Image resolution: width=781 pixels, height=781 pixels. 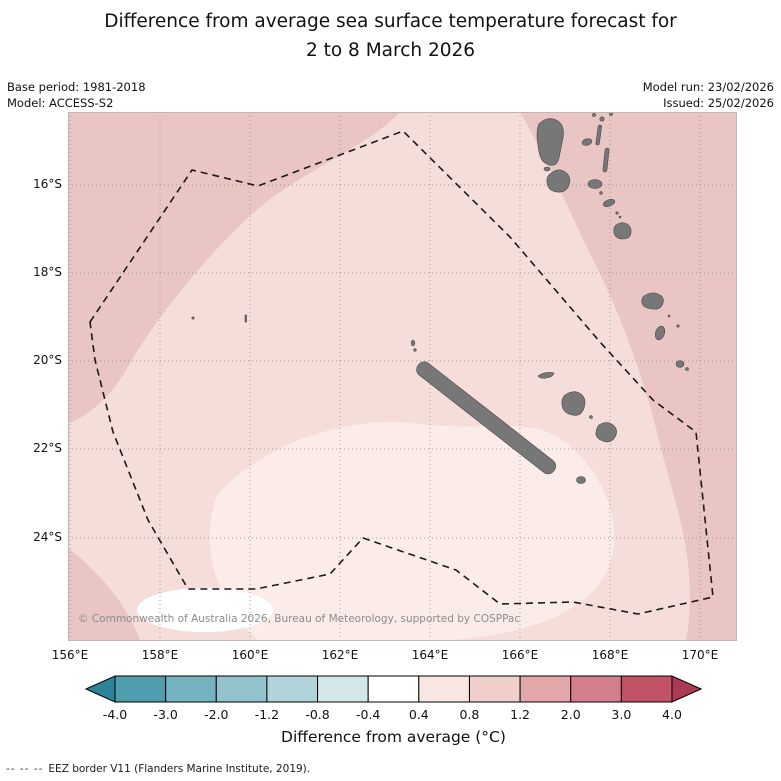 What do you see at coordinates (606, 160) in the screenshot?
I see `pentecost-island` at bounding box center [606, 160].